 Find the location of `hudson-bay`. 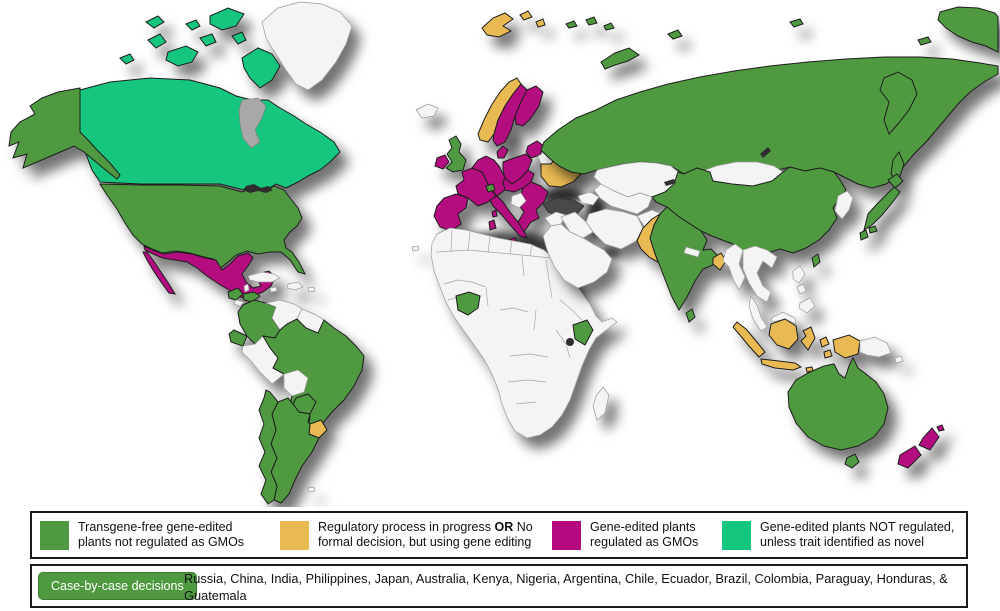

hudson-bay is located at coordinates (252, 123).